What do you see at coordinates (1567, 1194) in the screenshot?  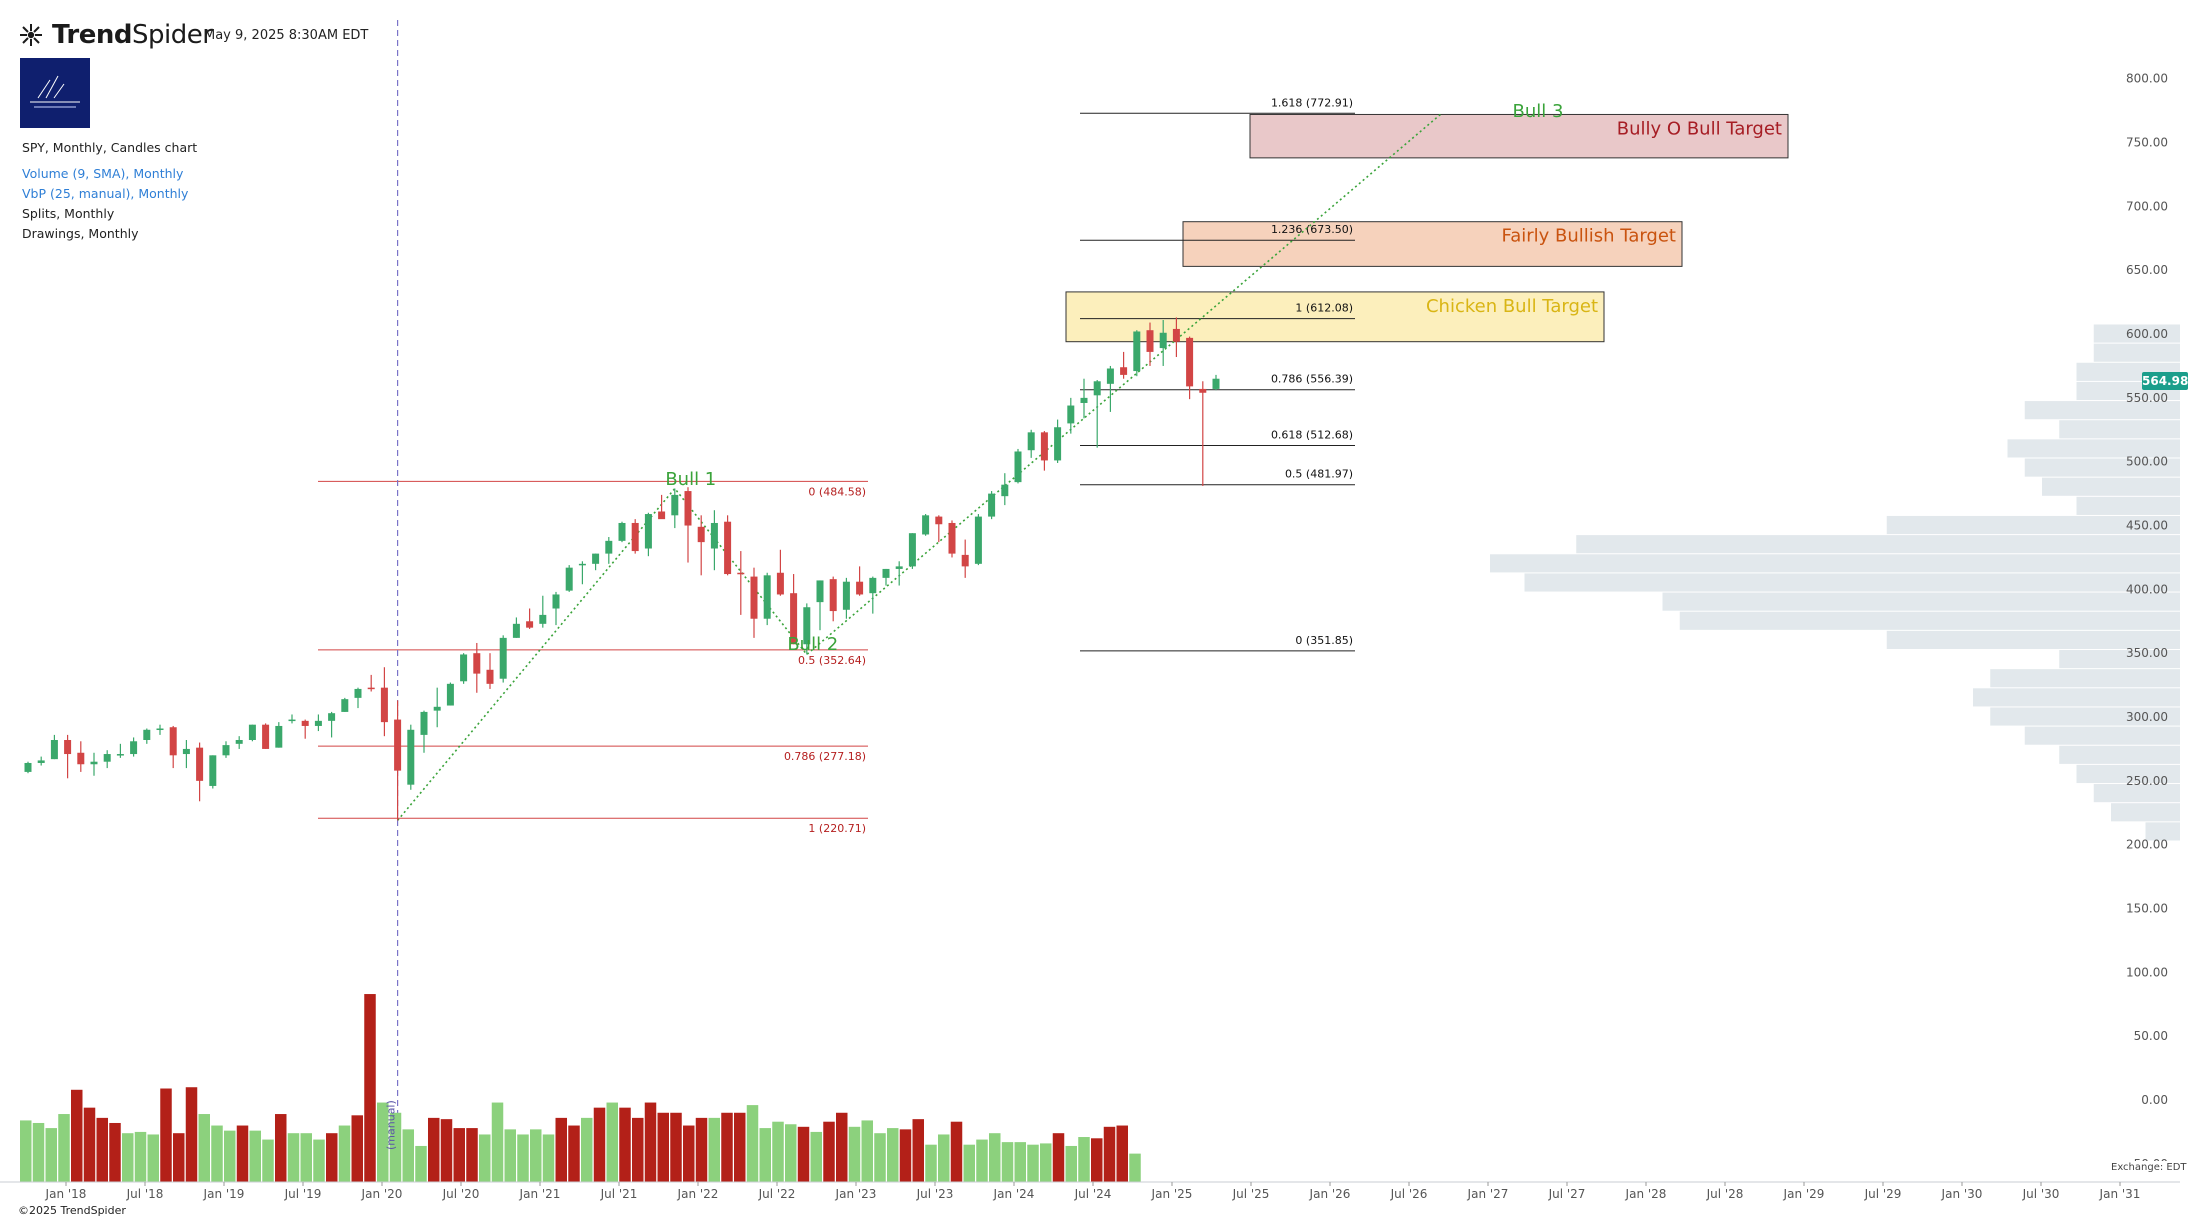 I see `x-axis-tick-label: Jul '27` at bounding box center [1567, 1194].